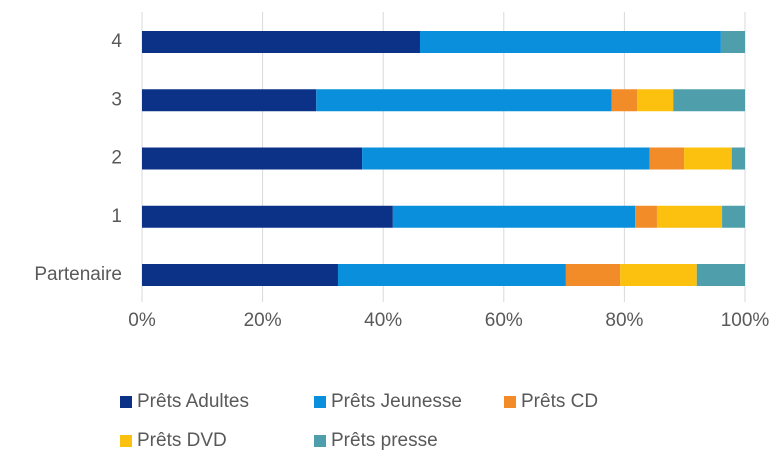  What do you see at coordinates (504, 320) in the screenshot?
I see `x-tick-label: 60%` at bounding box center [504, 320].